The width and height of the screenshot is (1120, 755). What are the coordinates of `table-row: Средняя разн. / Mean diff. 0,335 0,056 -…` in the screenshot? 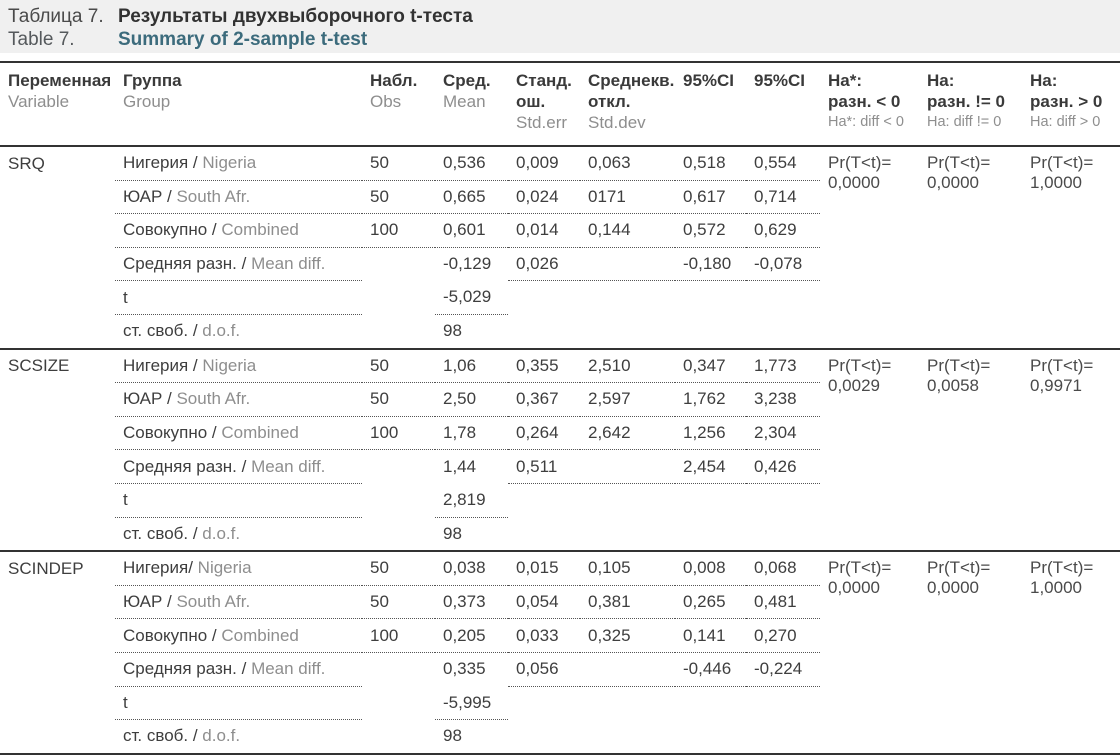 It's located at (560, 669).